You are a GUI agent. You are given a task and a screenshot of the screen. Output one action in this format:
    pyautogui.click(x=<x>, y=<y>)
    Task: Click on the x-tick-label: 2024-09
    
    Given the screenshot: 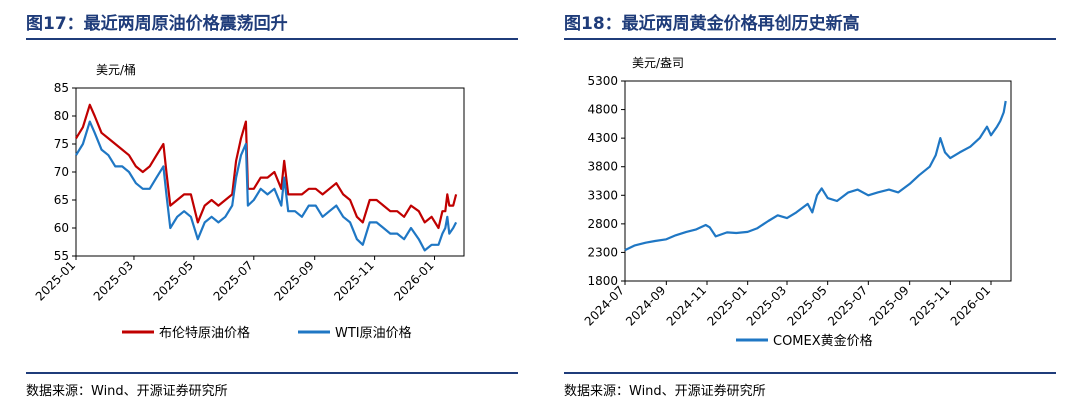 What is the action you would take?
    pyautogui.click(x=645, y=305)
    